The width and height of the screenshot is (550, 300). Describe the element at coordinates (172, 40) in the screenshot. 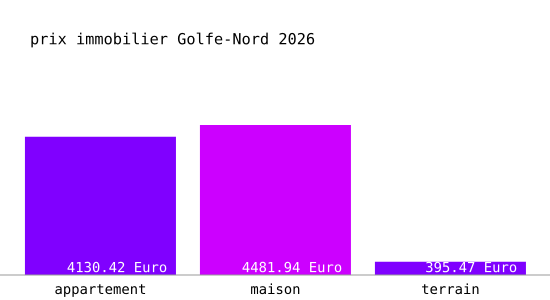

I see `chart-title: prix immobilier Golfe-Nord 2026` at that location.